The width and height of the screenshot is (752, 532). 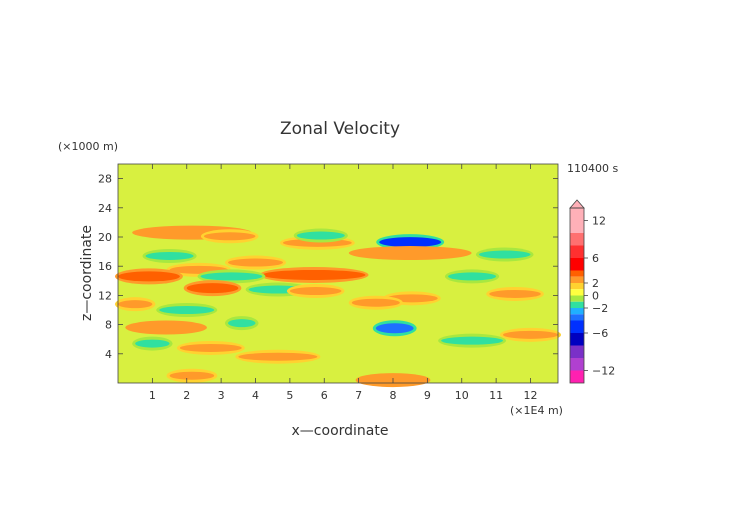 What do you see at coordinates (595, 258) in the screenshot?
I see `colorbar-tick-label: 6` at bounding box center [595, 258].